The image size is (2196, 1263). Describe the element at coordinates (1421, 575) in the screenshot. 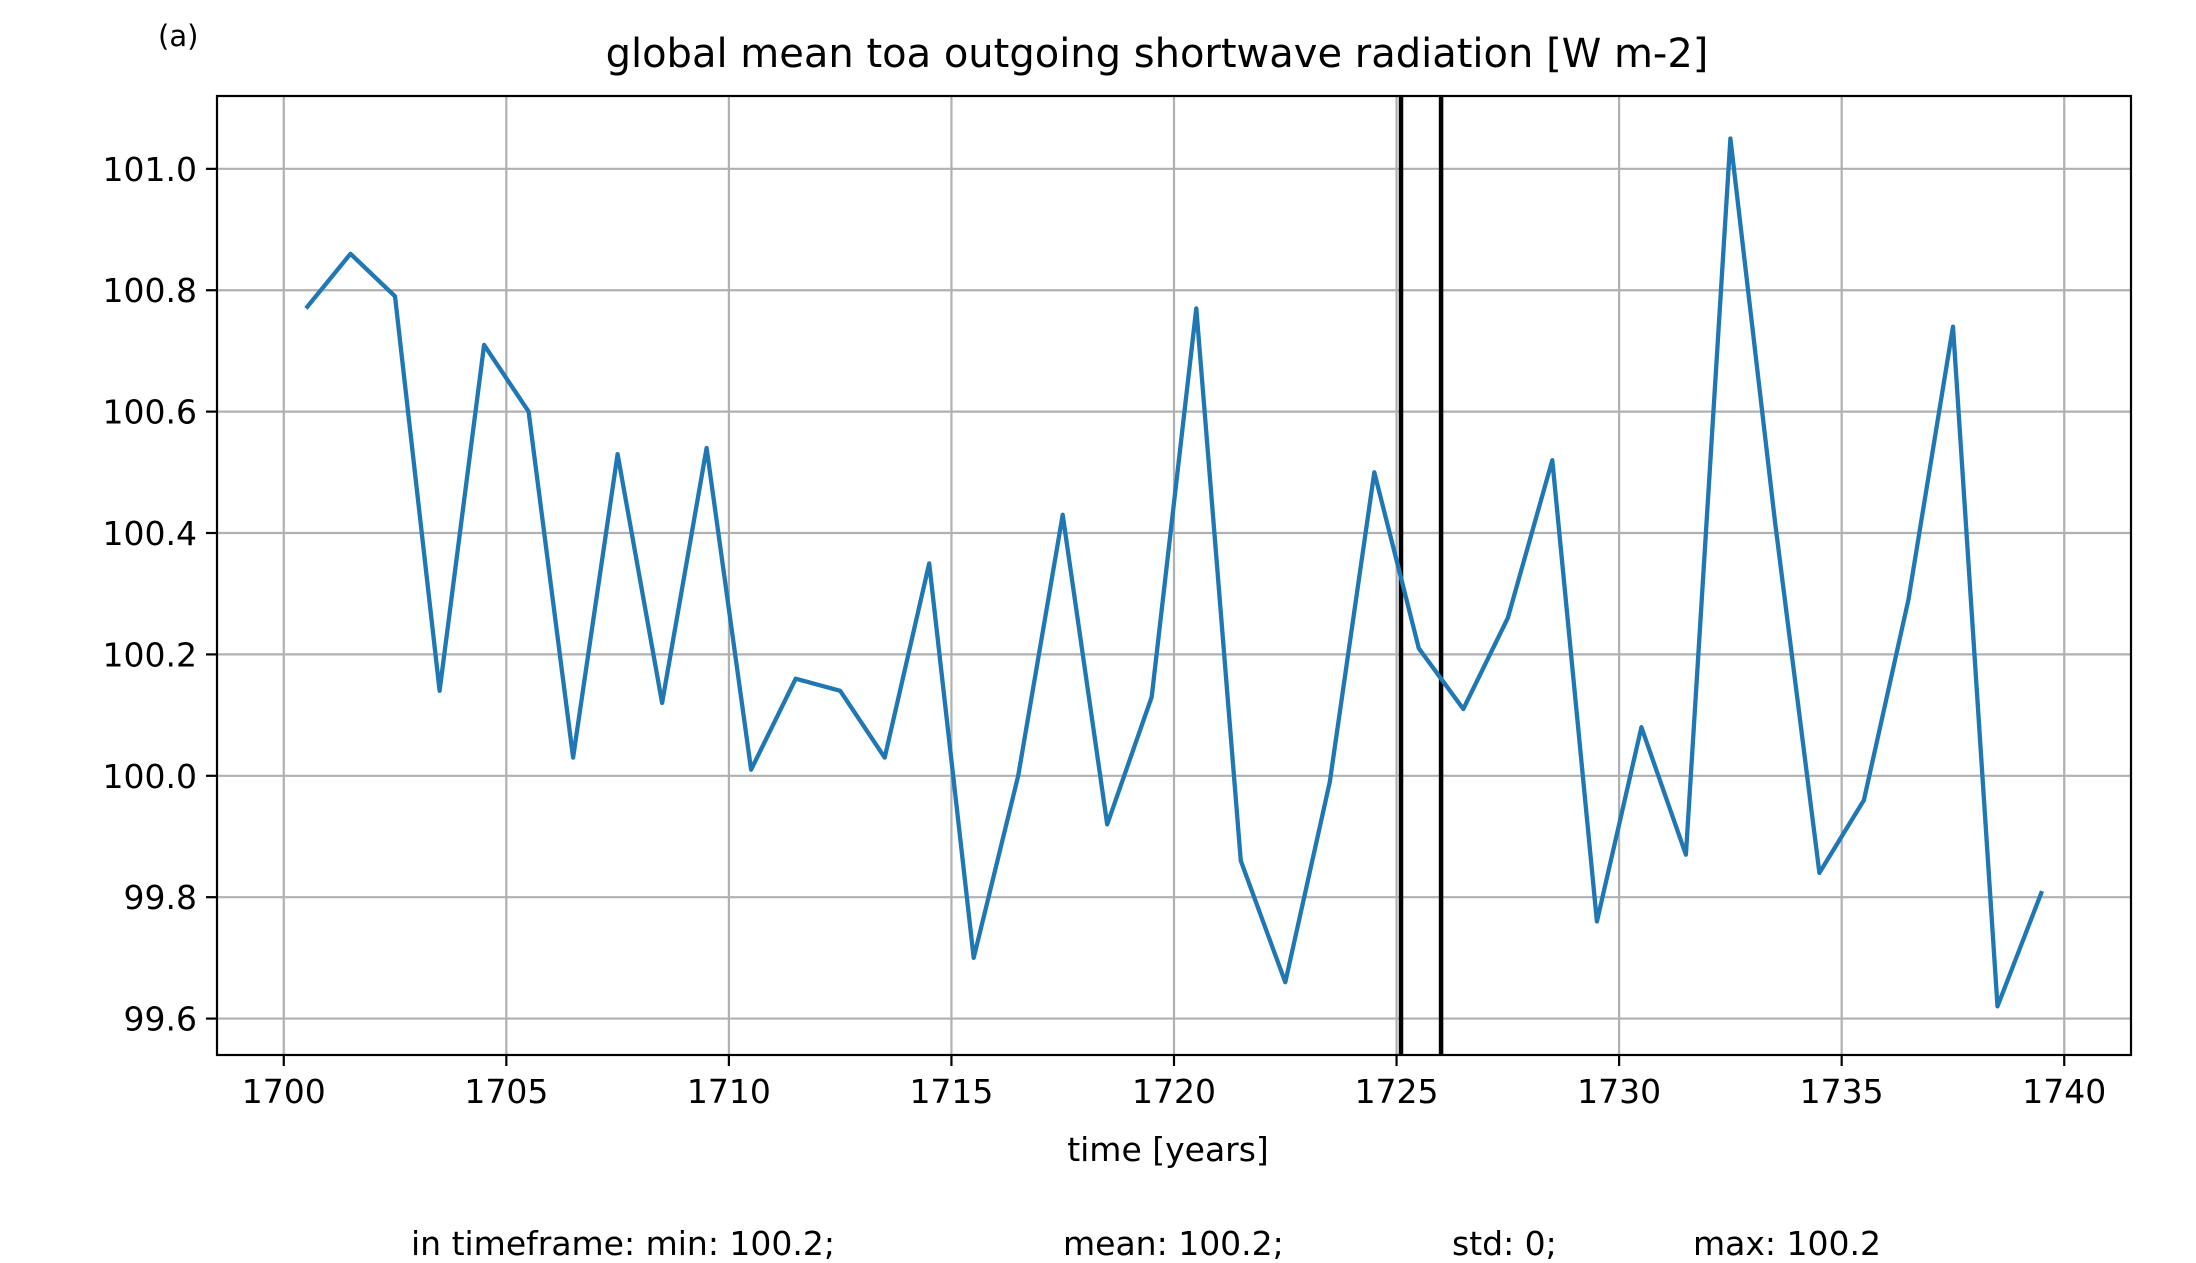

I see `vertical-markers` at that location.